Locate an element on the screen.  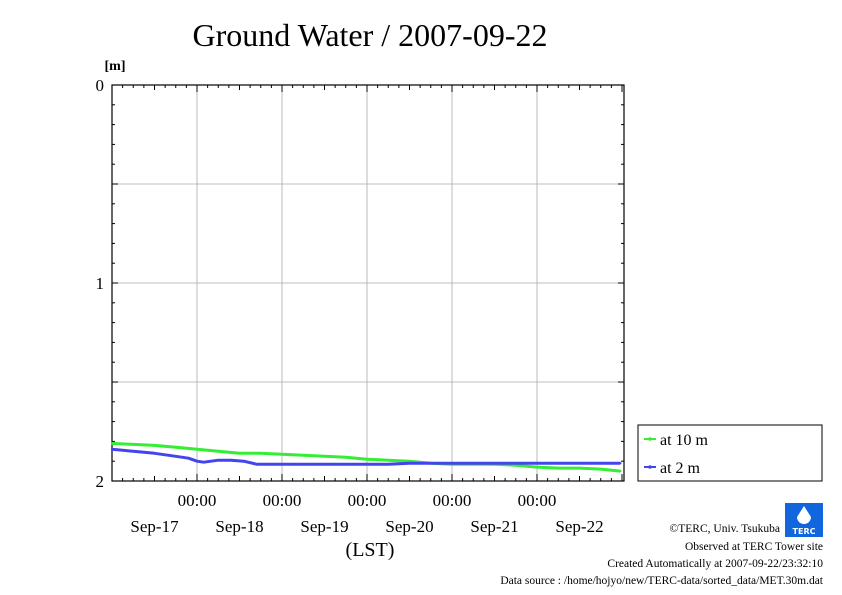
copyright-text: ©TERC, Univ. Tsukuba is located at coordinates (725, 529).